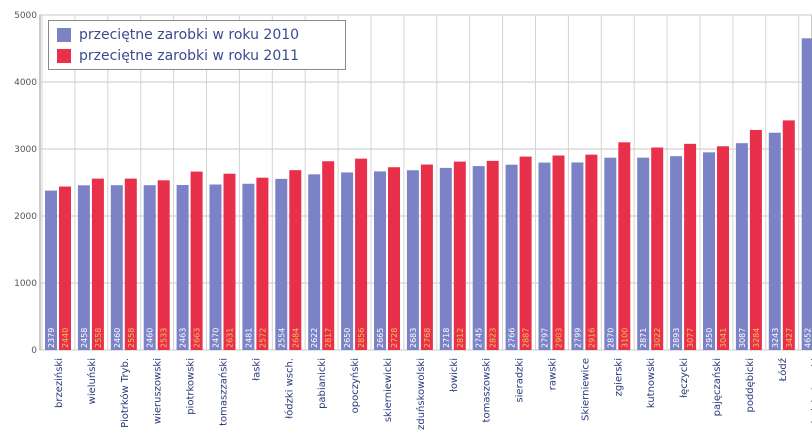 The image size is (812, 441). What do you see at coordinates (183, 338) in the screenshot?
I see `bar-value-label: 2463` at bounding box center [183, 338].